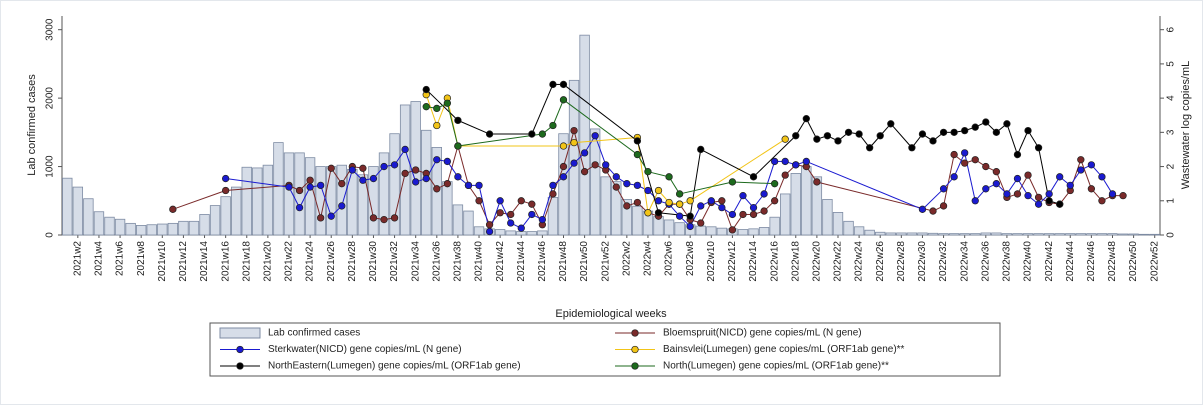  What do you see at coordinates (415, 261) in the screenshot?
I see `x-tick-label: 2021w34` at bounding box center [415, 261].